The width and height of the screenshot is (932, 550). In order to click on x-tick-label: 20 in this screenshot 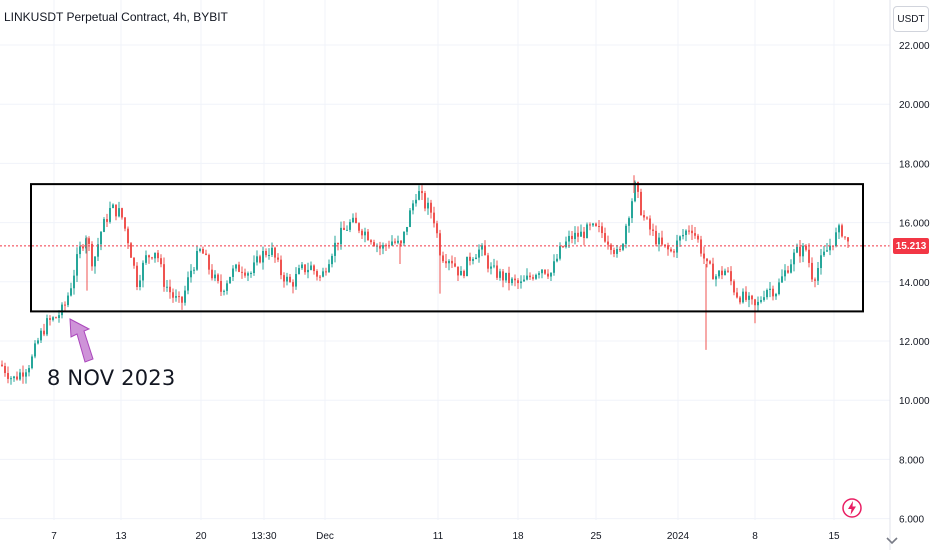, I will do `click(201, 536)`.